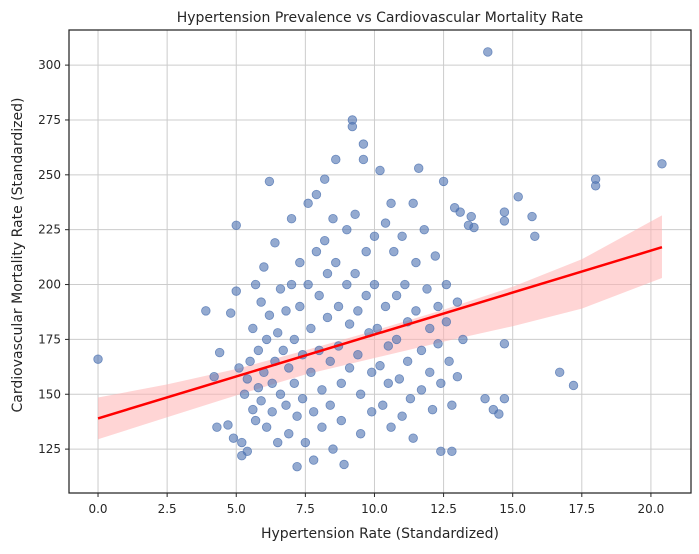 This screenshot has height=554, width=699. I want to click on y-axis-ticks: 125 150 175 200 225 250 275 300, so click(53, 257).